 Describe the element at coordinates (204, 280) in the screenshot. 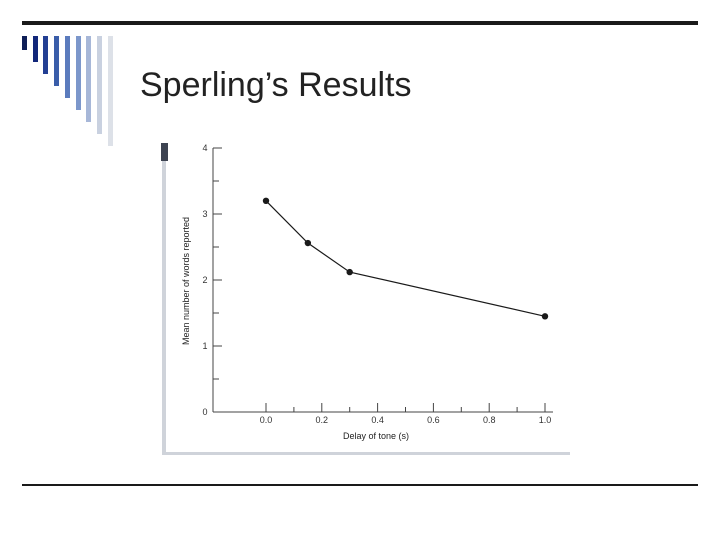

I see `y-tick-label: 2` at that location.